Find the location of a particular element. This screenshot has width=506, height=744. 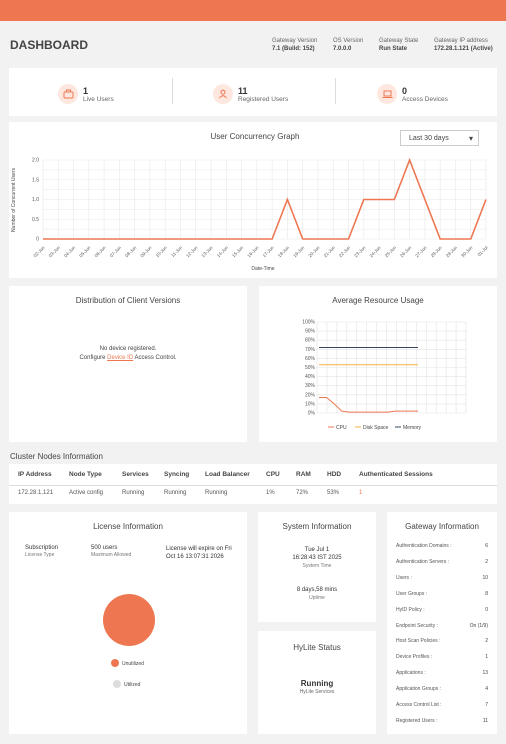

info-label: Gateway State is located at coordinates (399, 41).